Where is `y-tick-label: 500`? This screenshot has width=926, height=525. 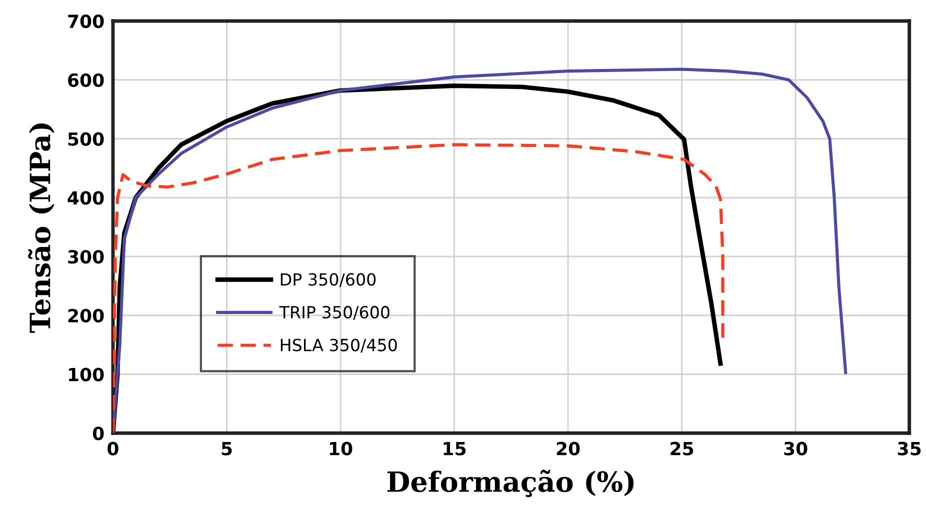 y-tick-label: 500 is located at coordinates (86, 139).